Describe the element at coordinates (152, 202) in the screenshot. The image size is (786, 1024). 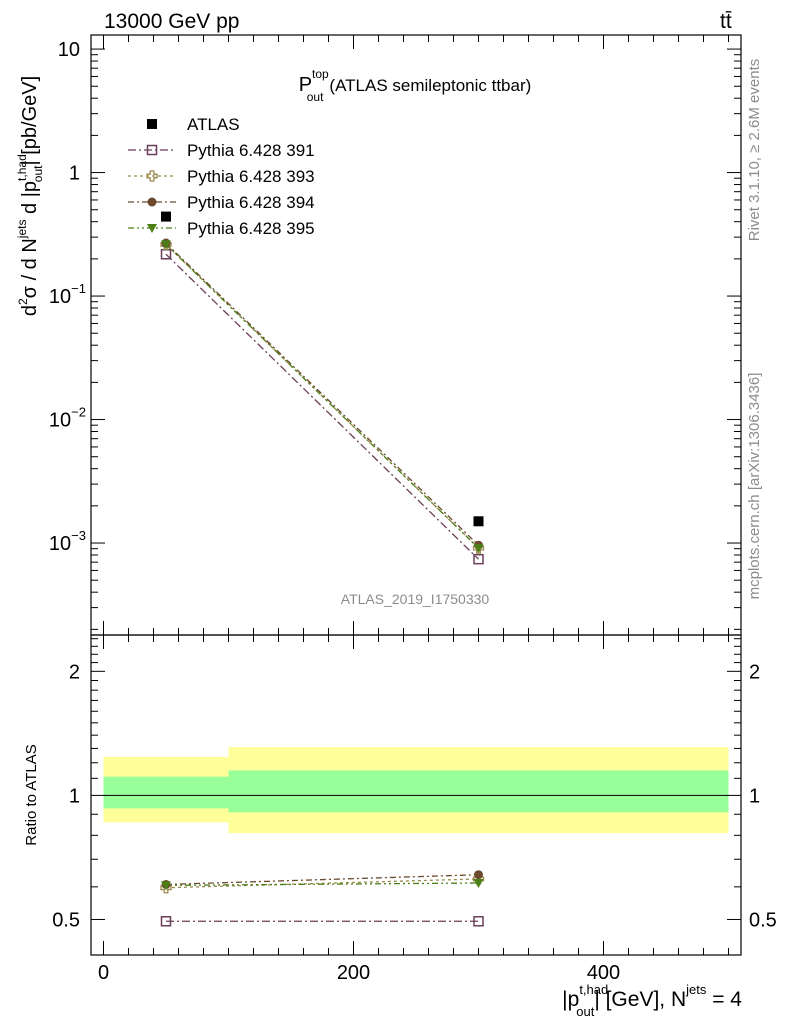
I see `legend-marker-p394` at that location.